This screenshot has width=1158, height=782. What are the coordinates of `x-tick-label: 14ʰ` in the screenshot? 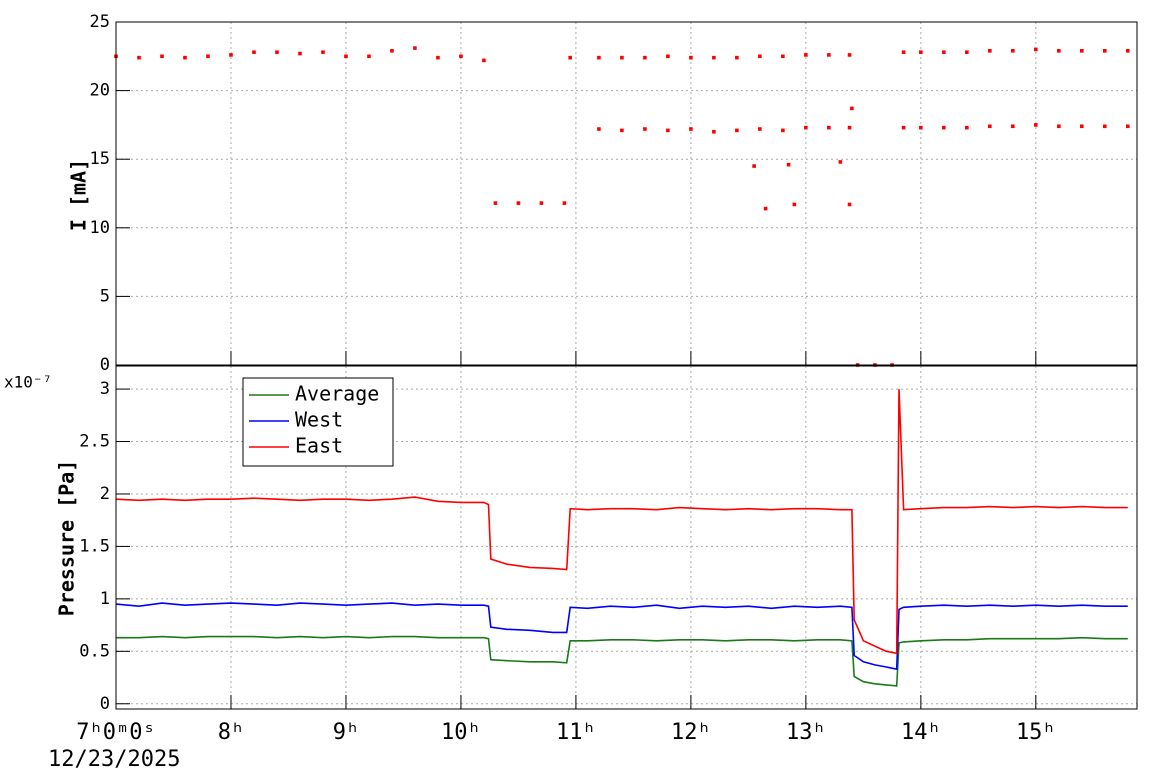 It's located at (921, 732).